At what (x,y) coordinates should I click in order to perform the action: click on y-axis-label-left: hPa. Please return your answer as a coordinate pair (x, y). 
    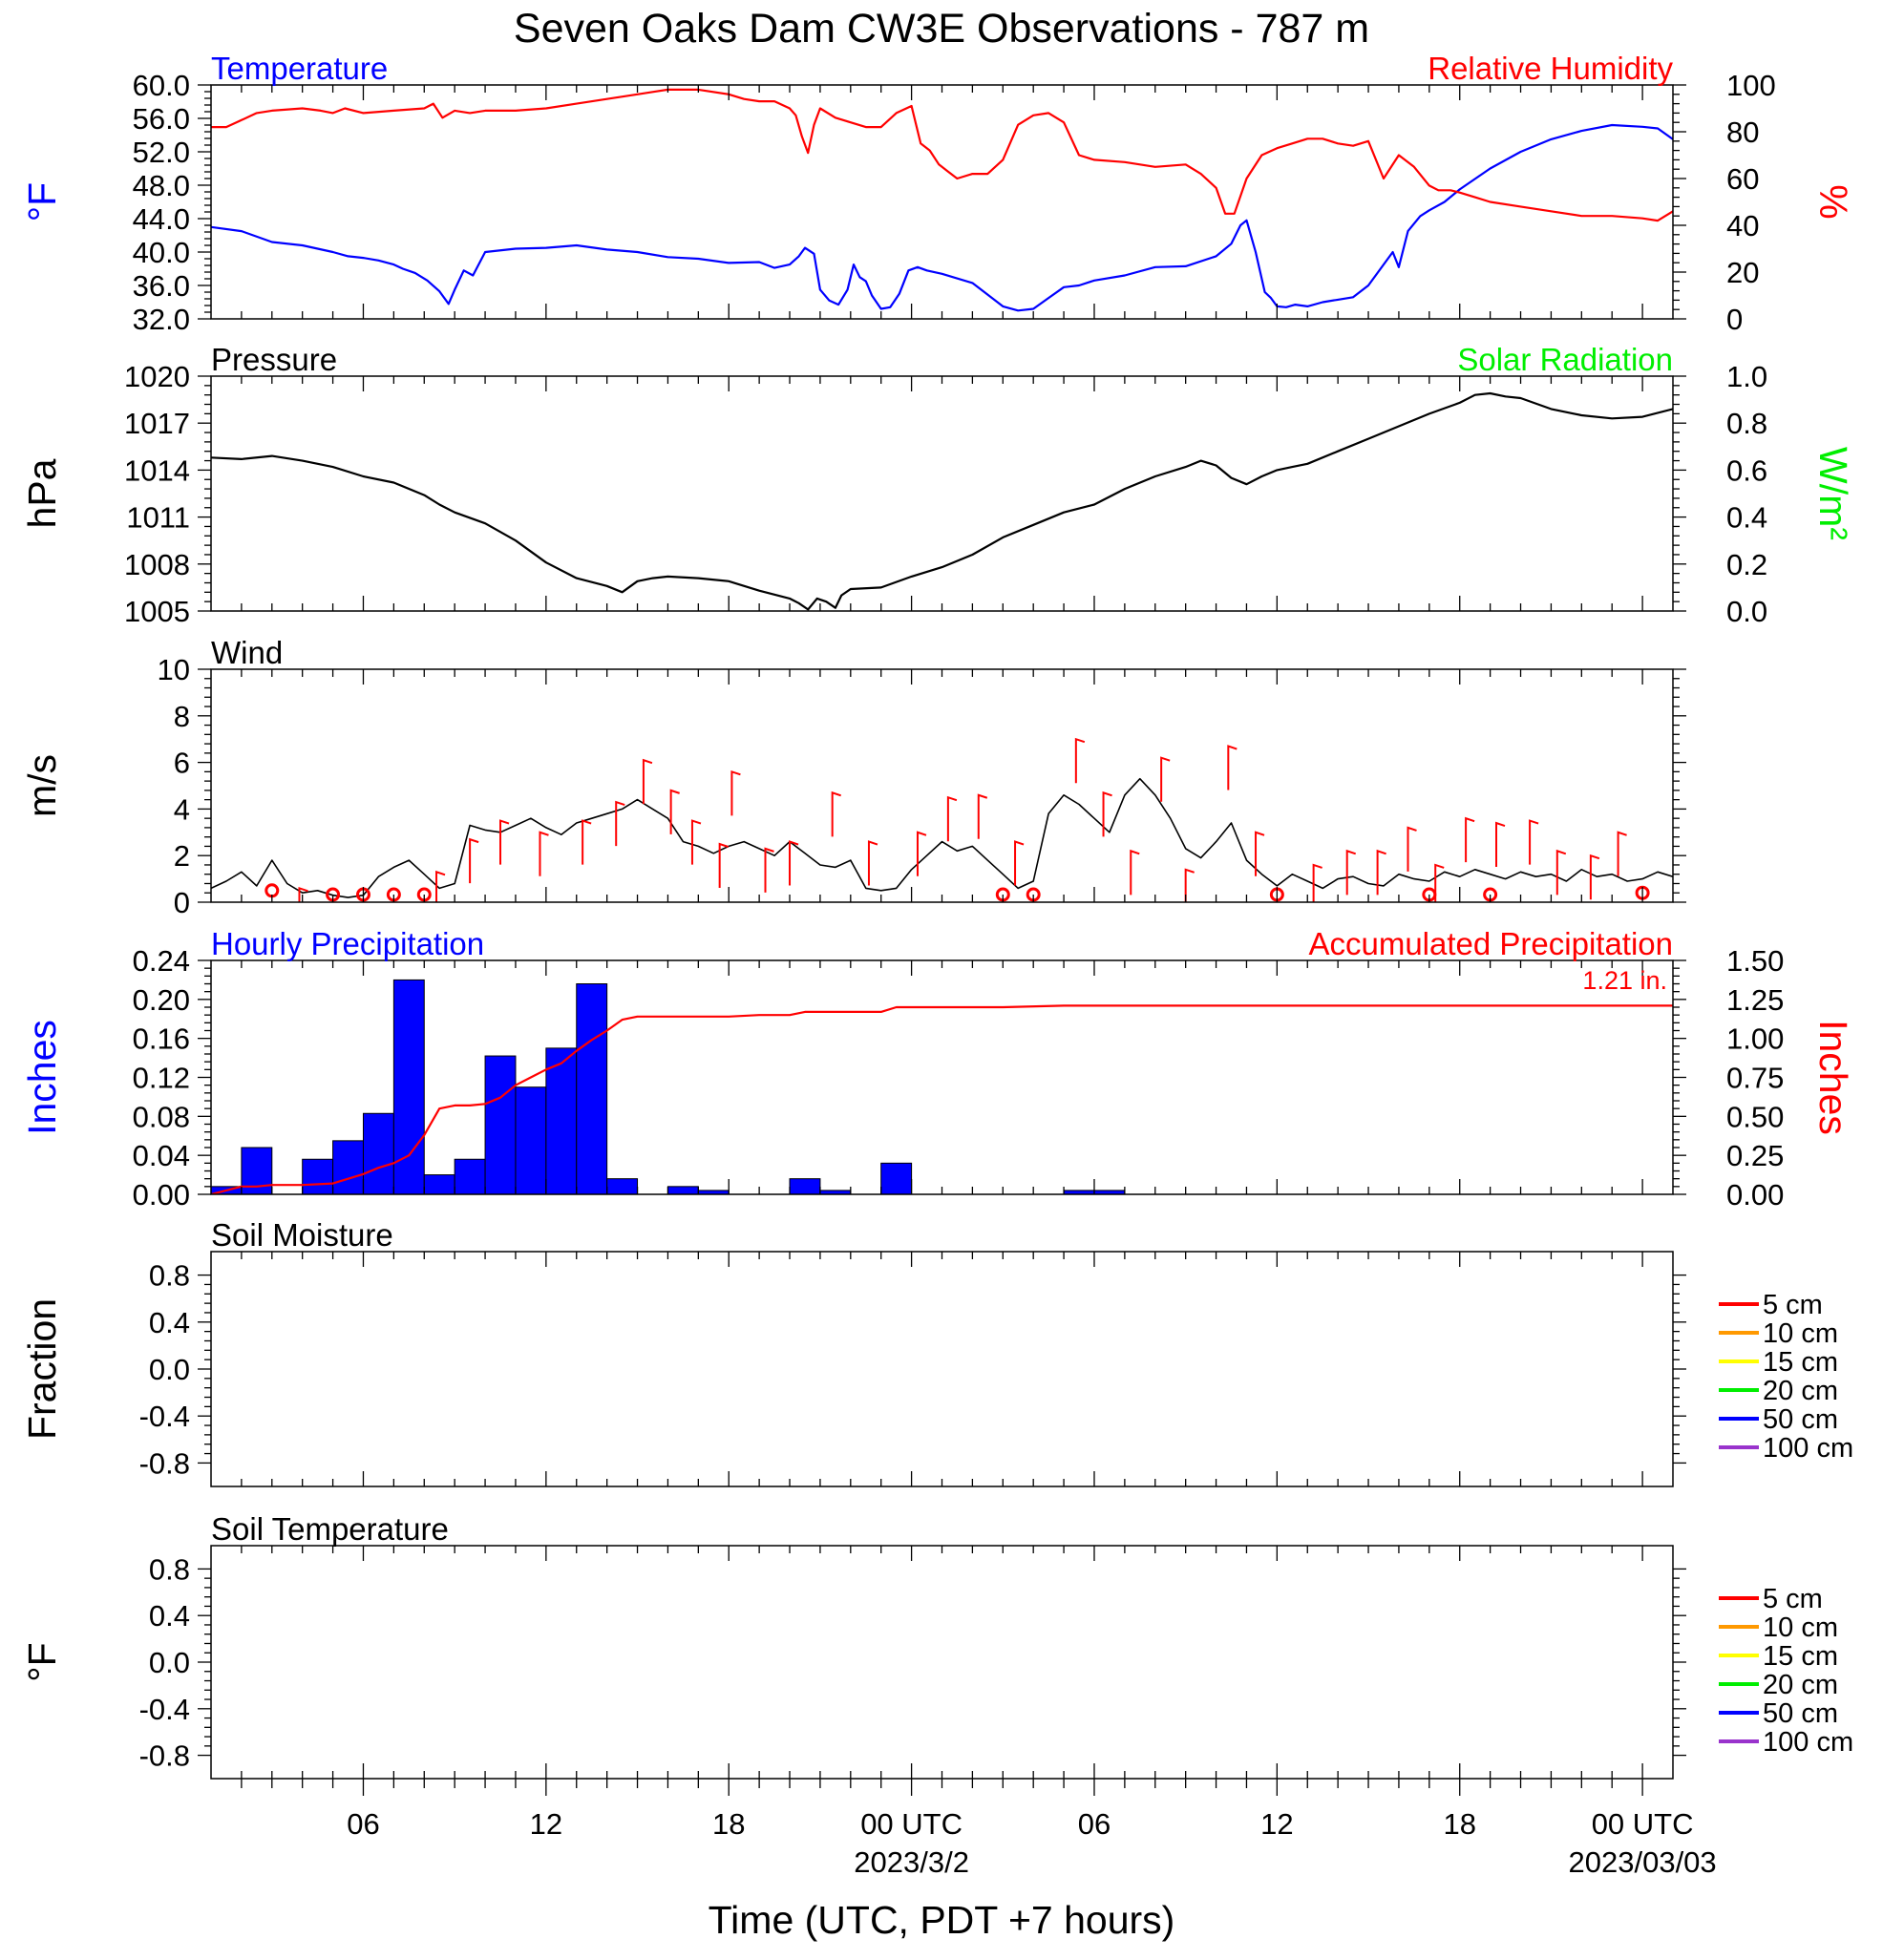
    Looking at the image, I should click on (42, 493).